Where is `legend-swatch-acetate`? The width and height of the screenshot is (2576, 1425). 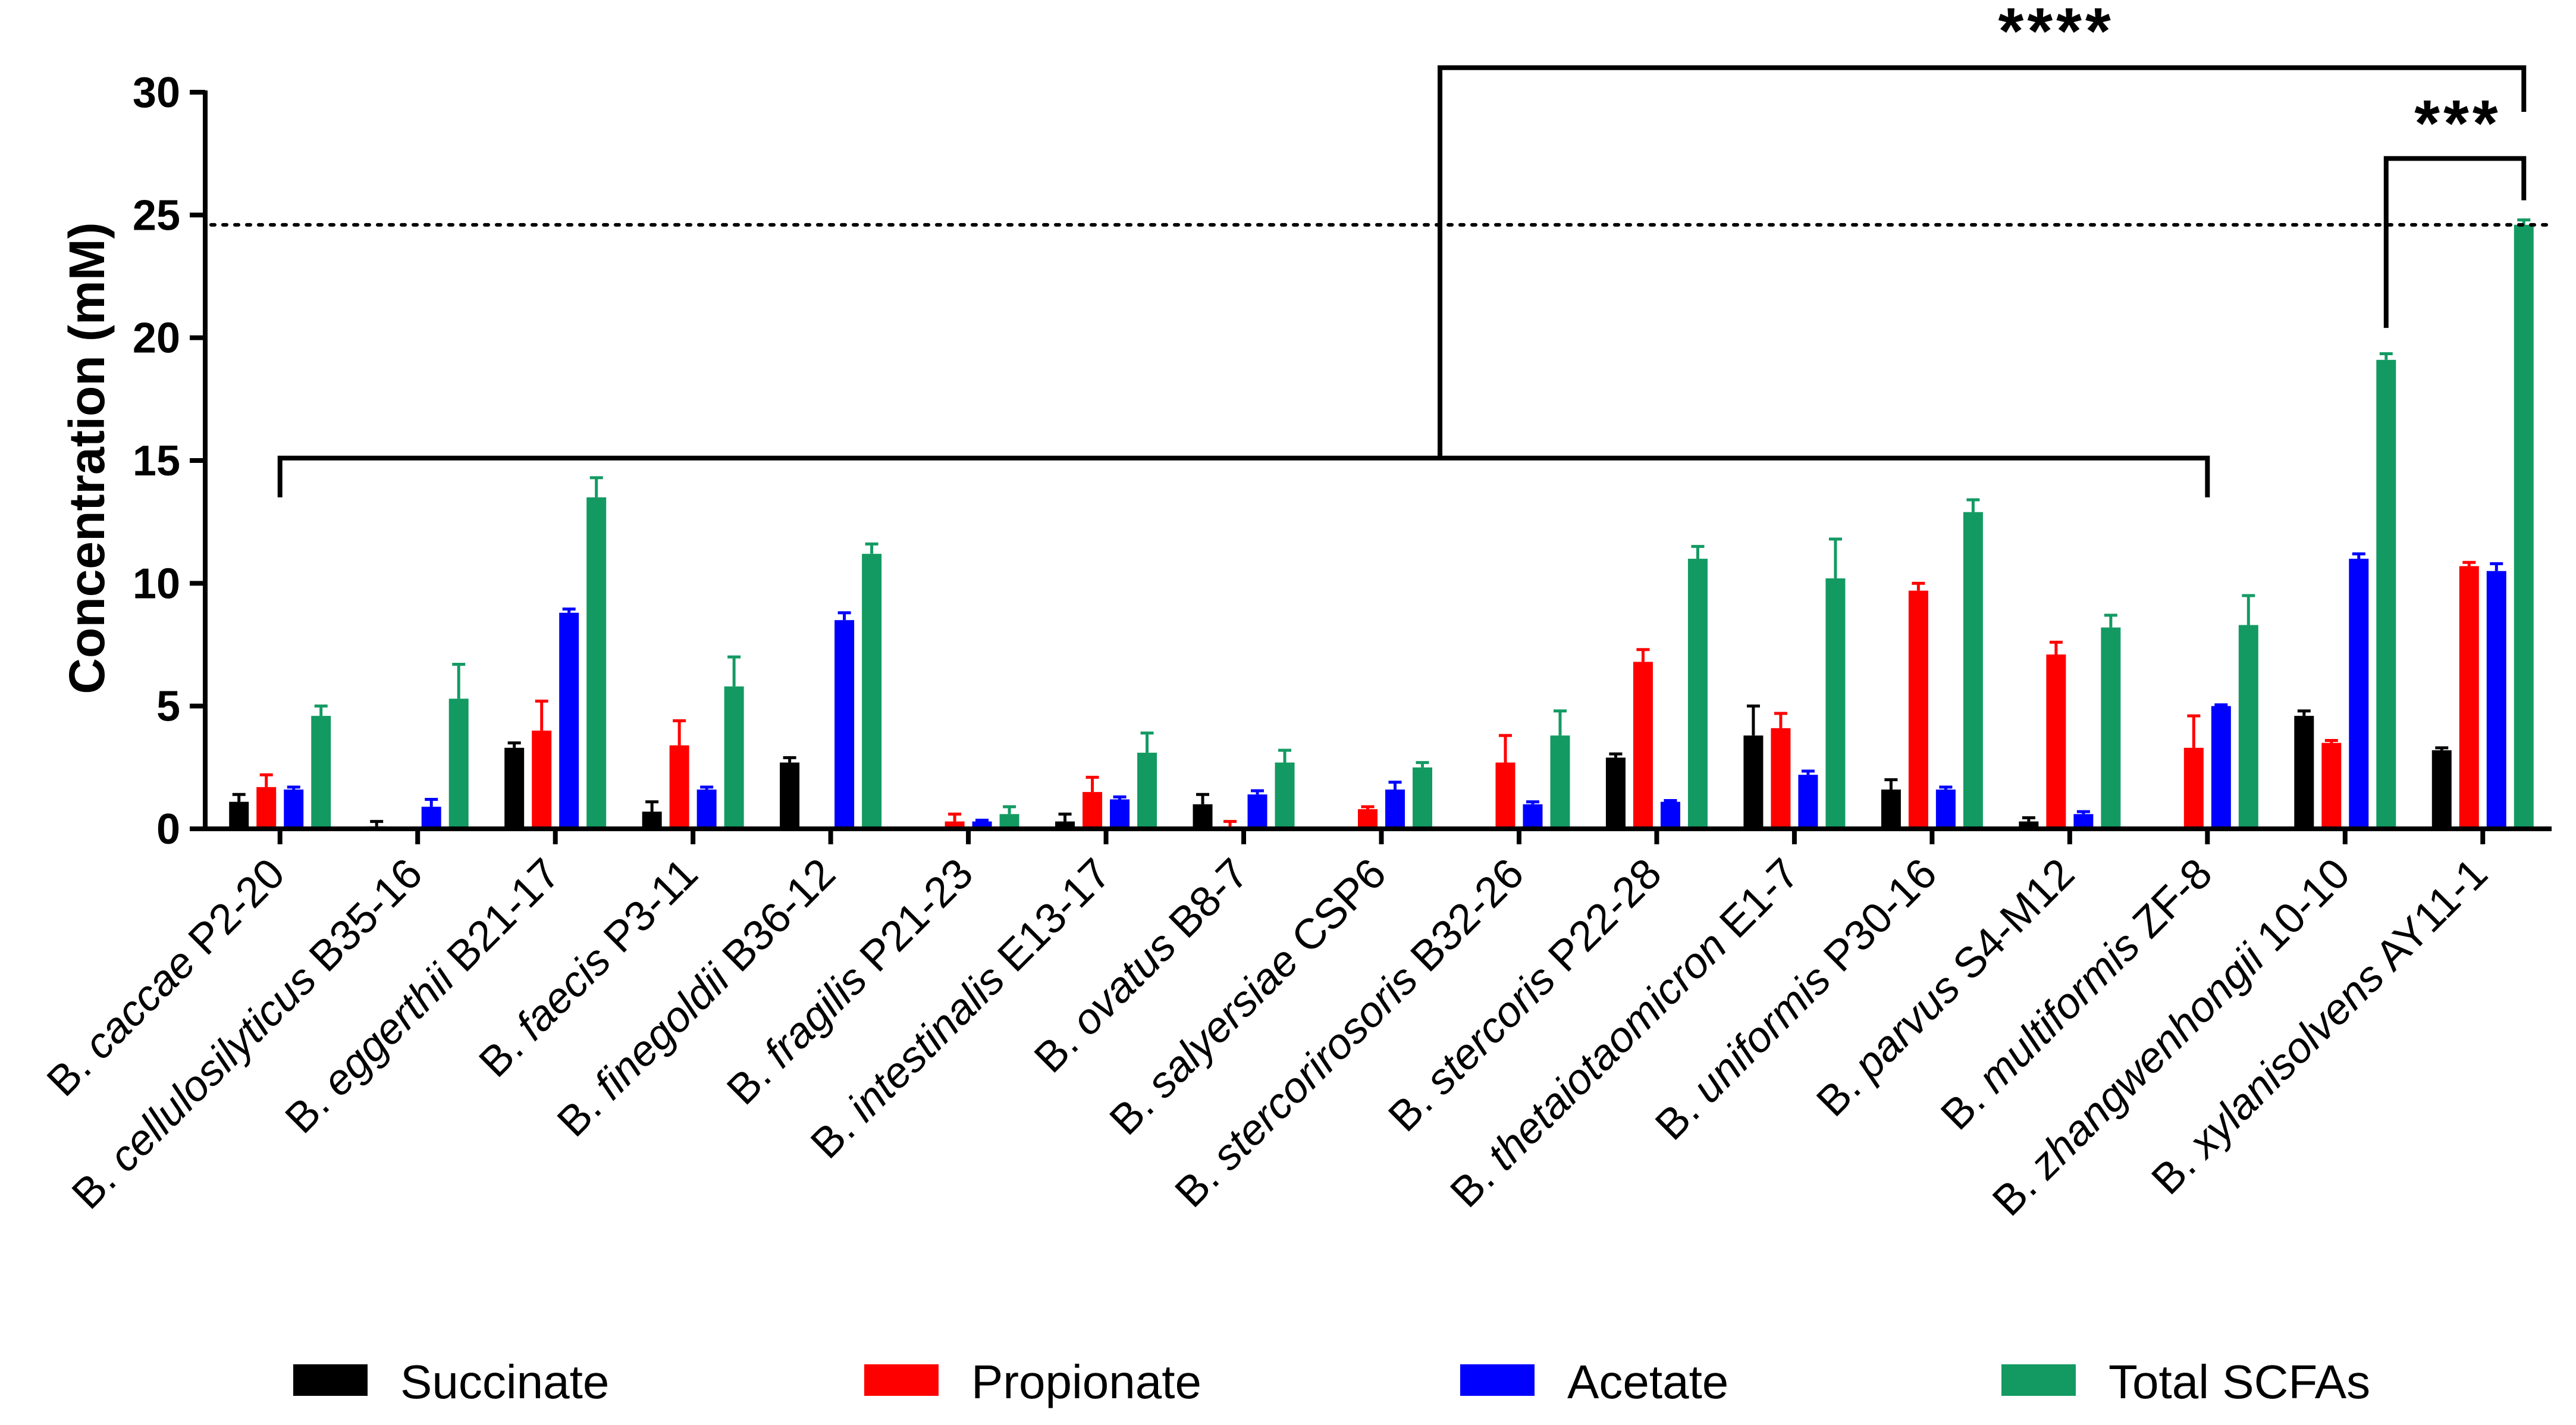
legend-swatch-acetate is located at coordinates (1497, 1380).